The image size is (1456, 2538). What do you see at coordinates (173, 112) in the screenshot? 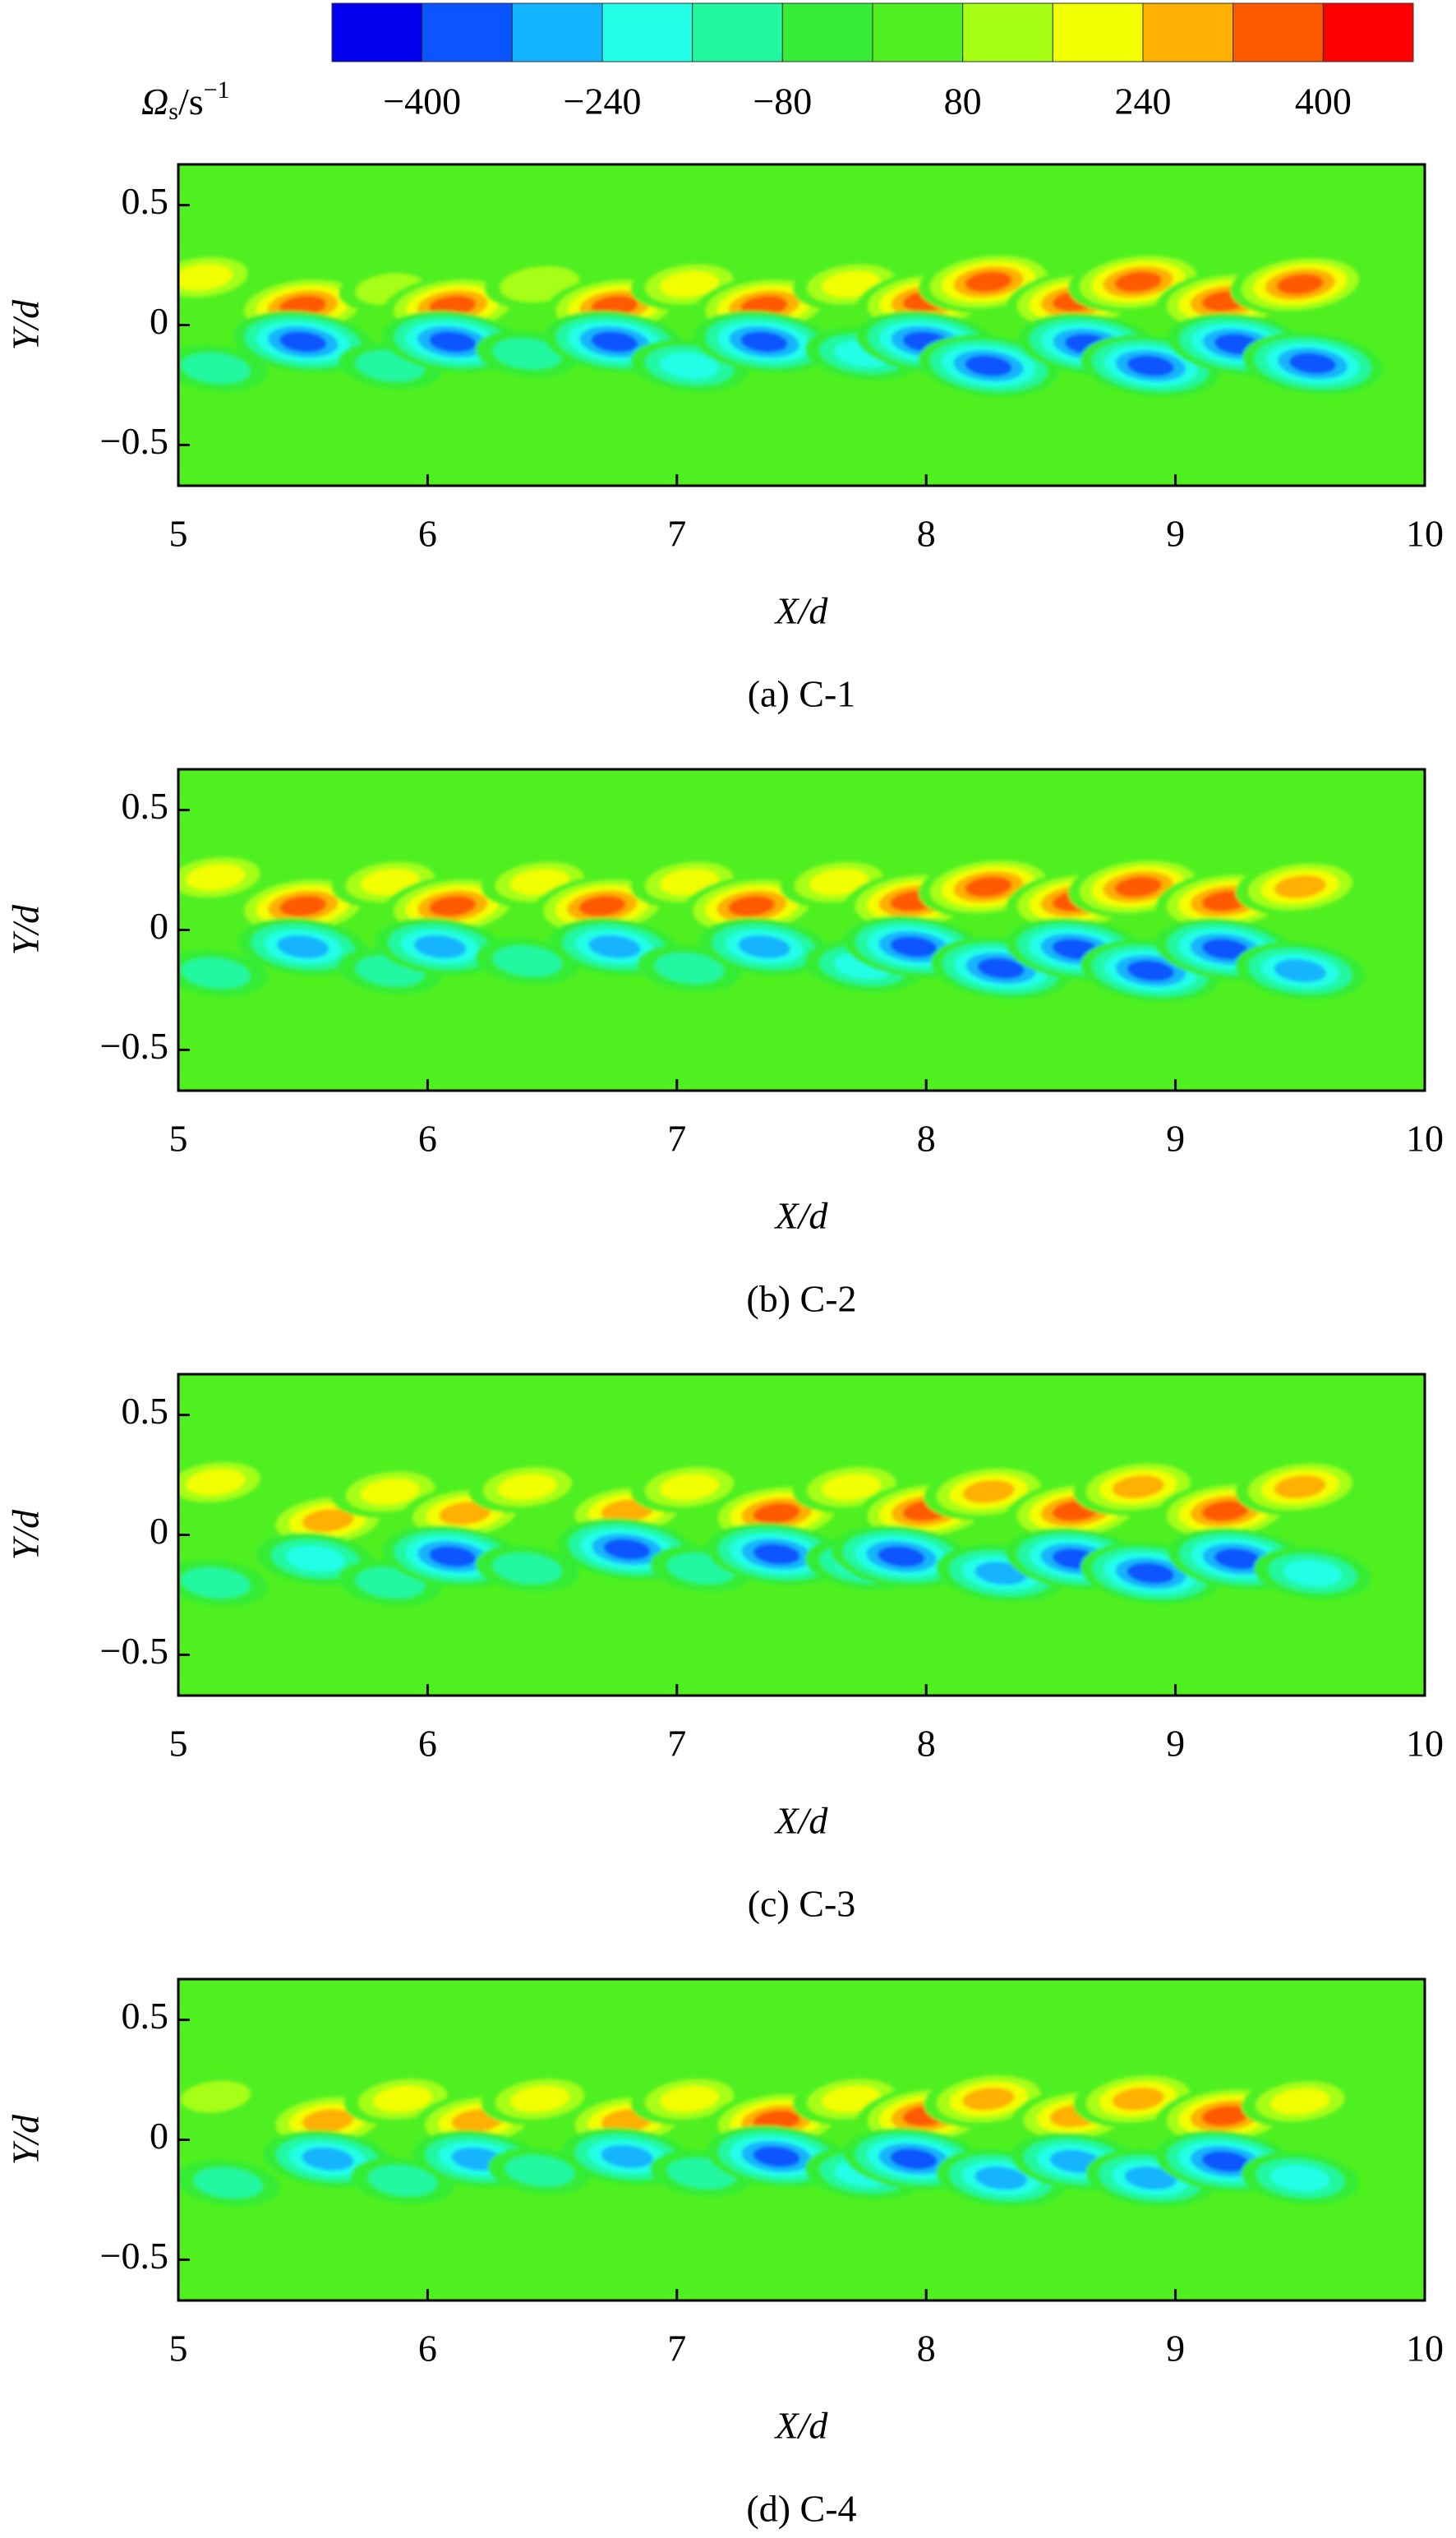
I see `subscript: s` at bounding box center [173, 112].